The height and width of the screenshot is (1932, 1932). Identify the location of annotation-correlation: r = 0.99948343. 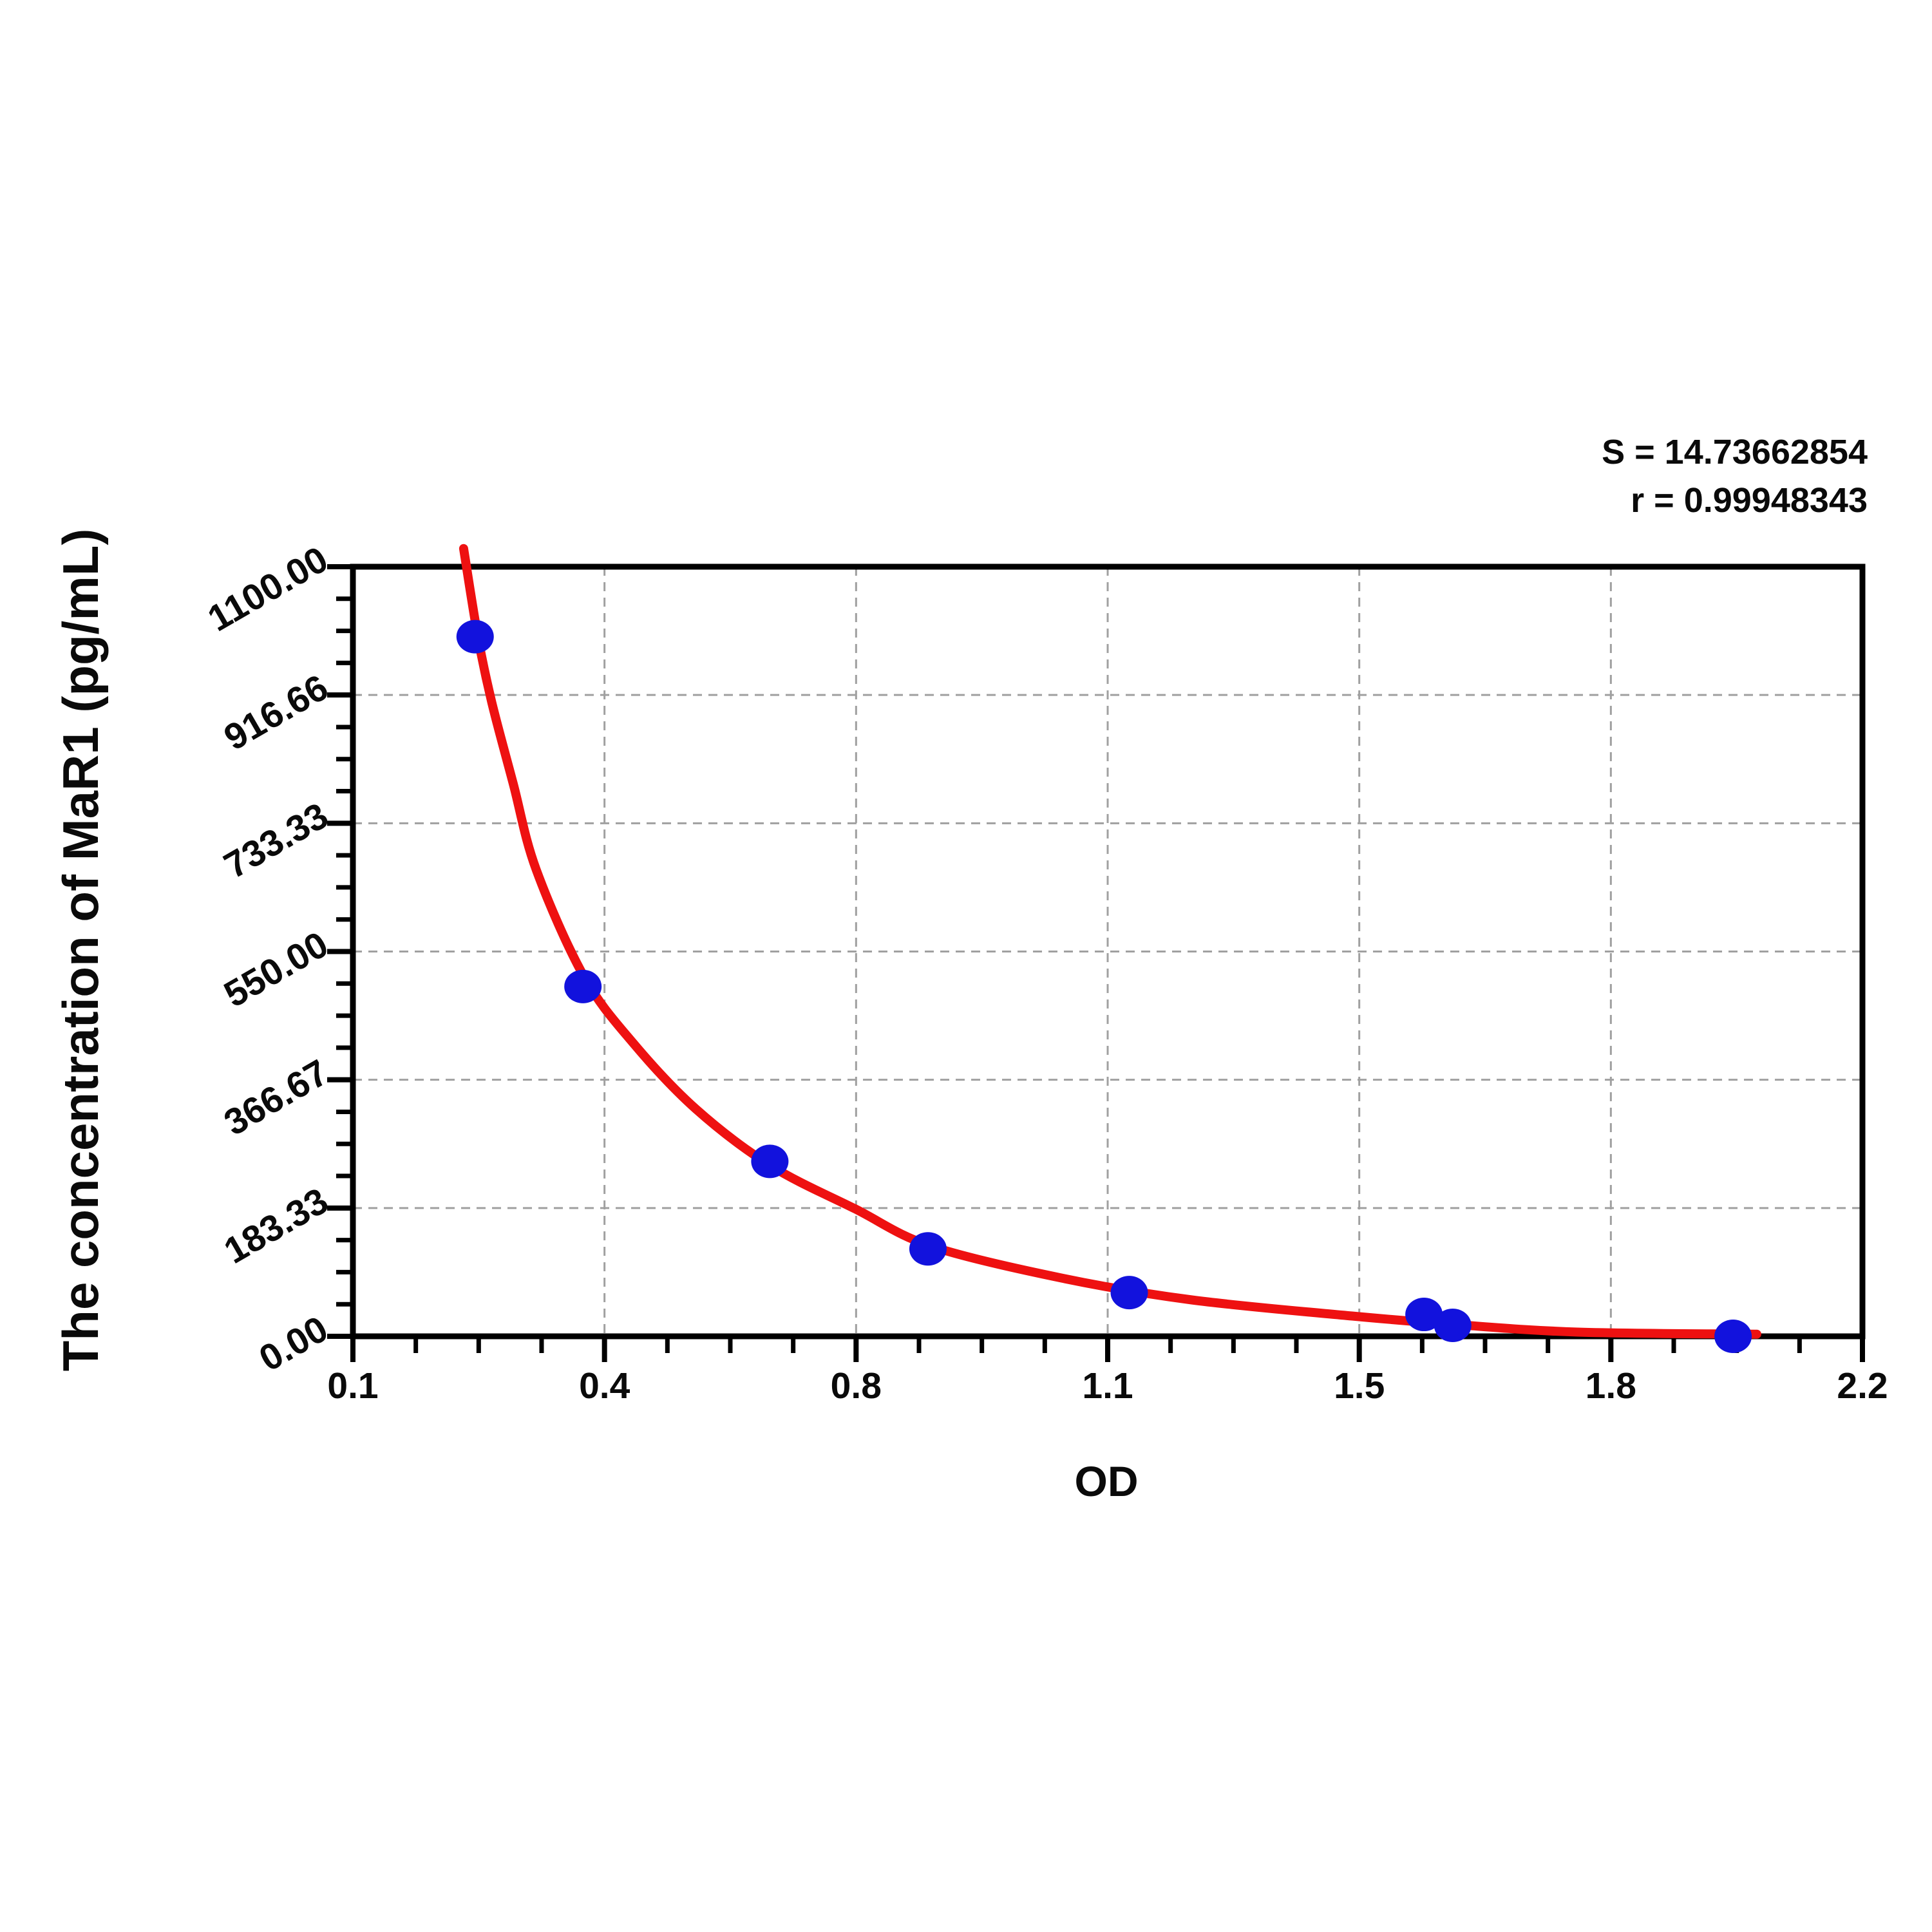
(1750, 500).